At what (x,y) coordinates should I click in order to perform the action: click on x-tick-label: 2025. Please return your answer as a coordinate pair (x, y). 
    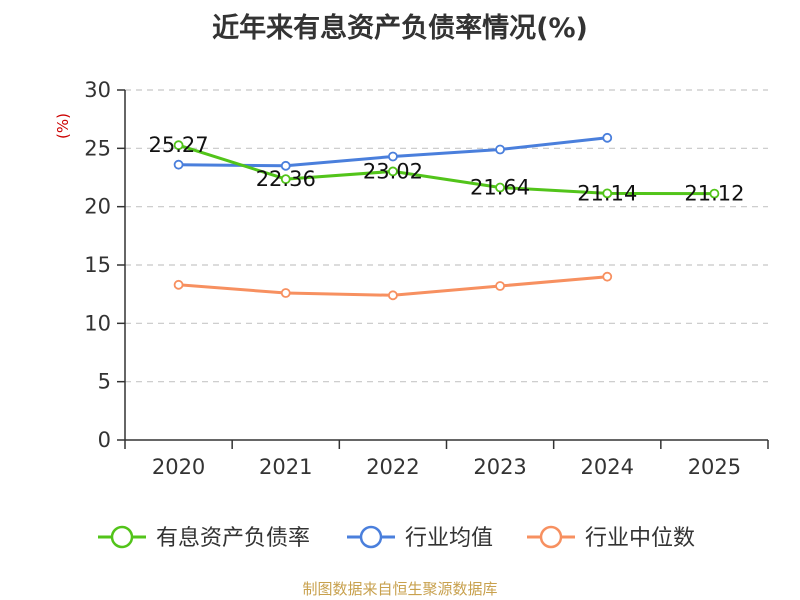
    Looking at the image, I should click on (714, 467).